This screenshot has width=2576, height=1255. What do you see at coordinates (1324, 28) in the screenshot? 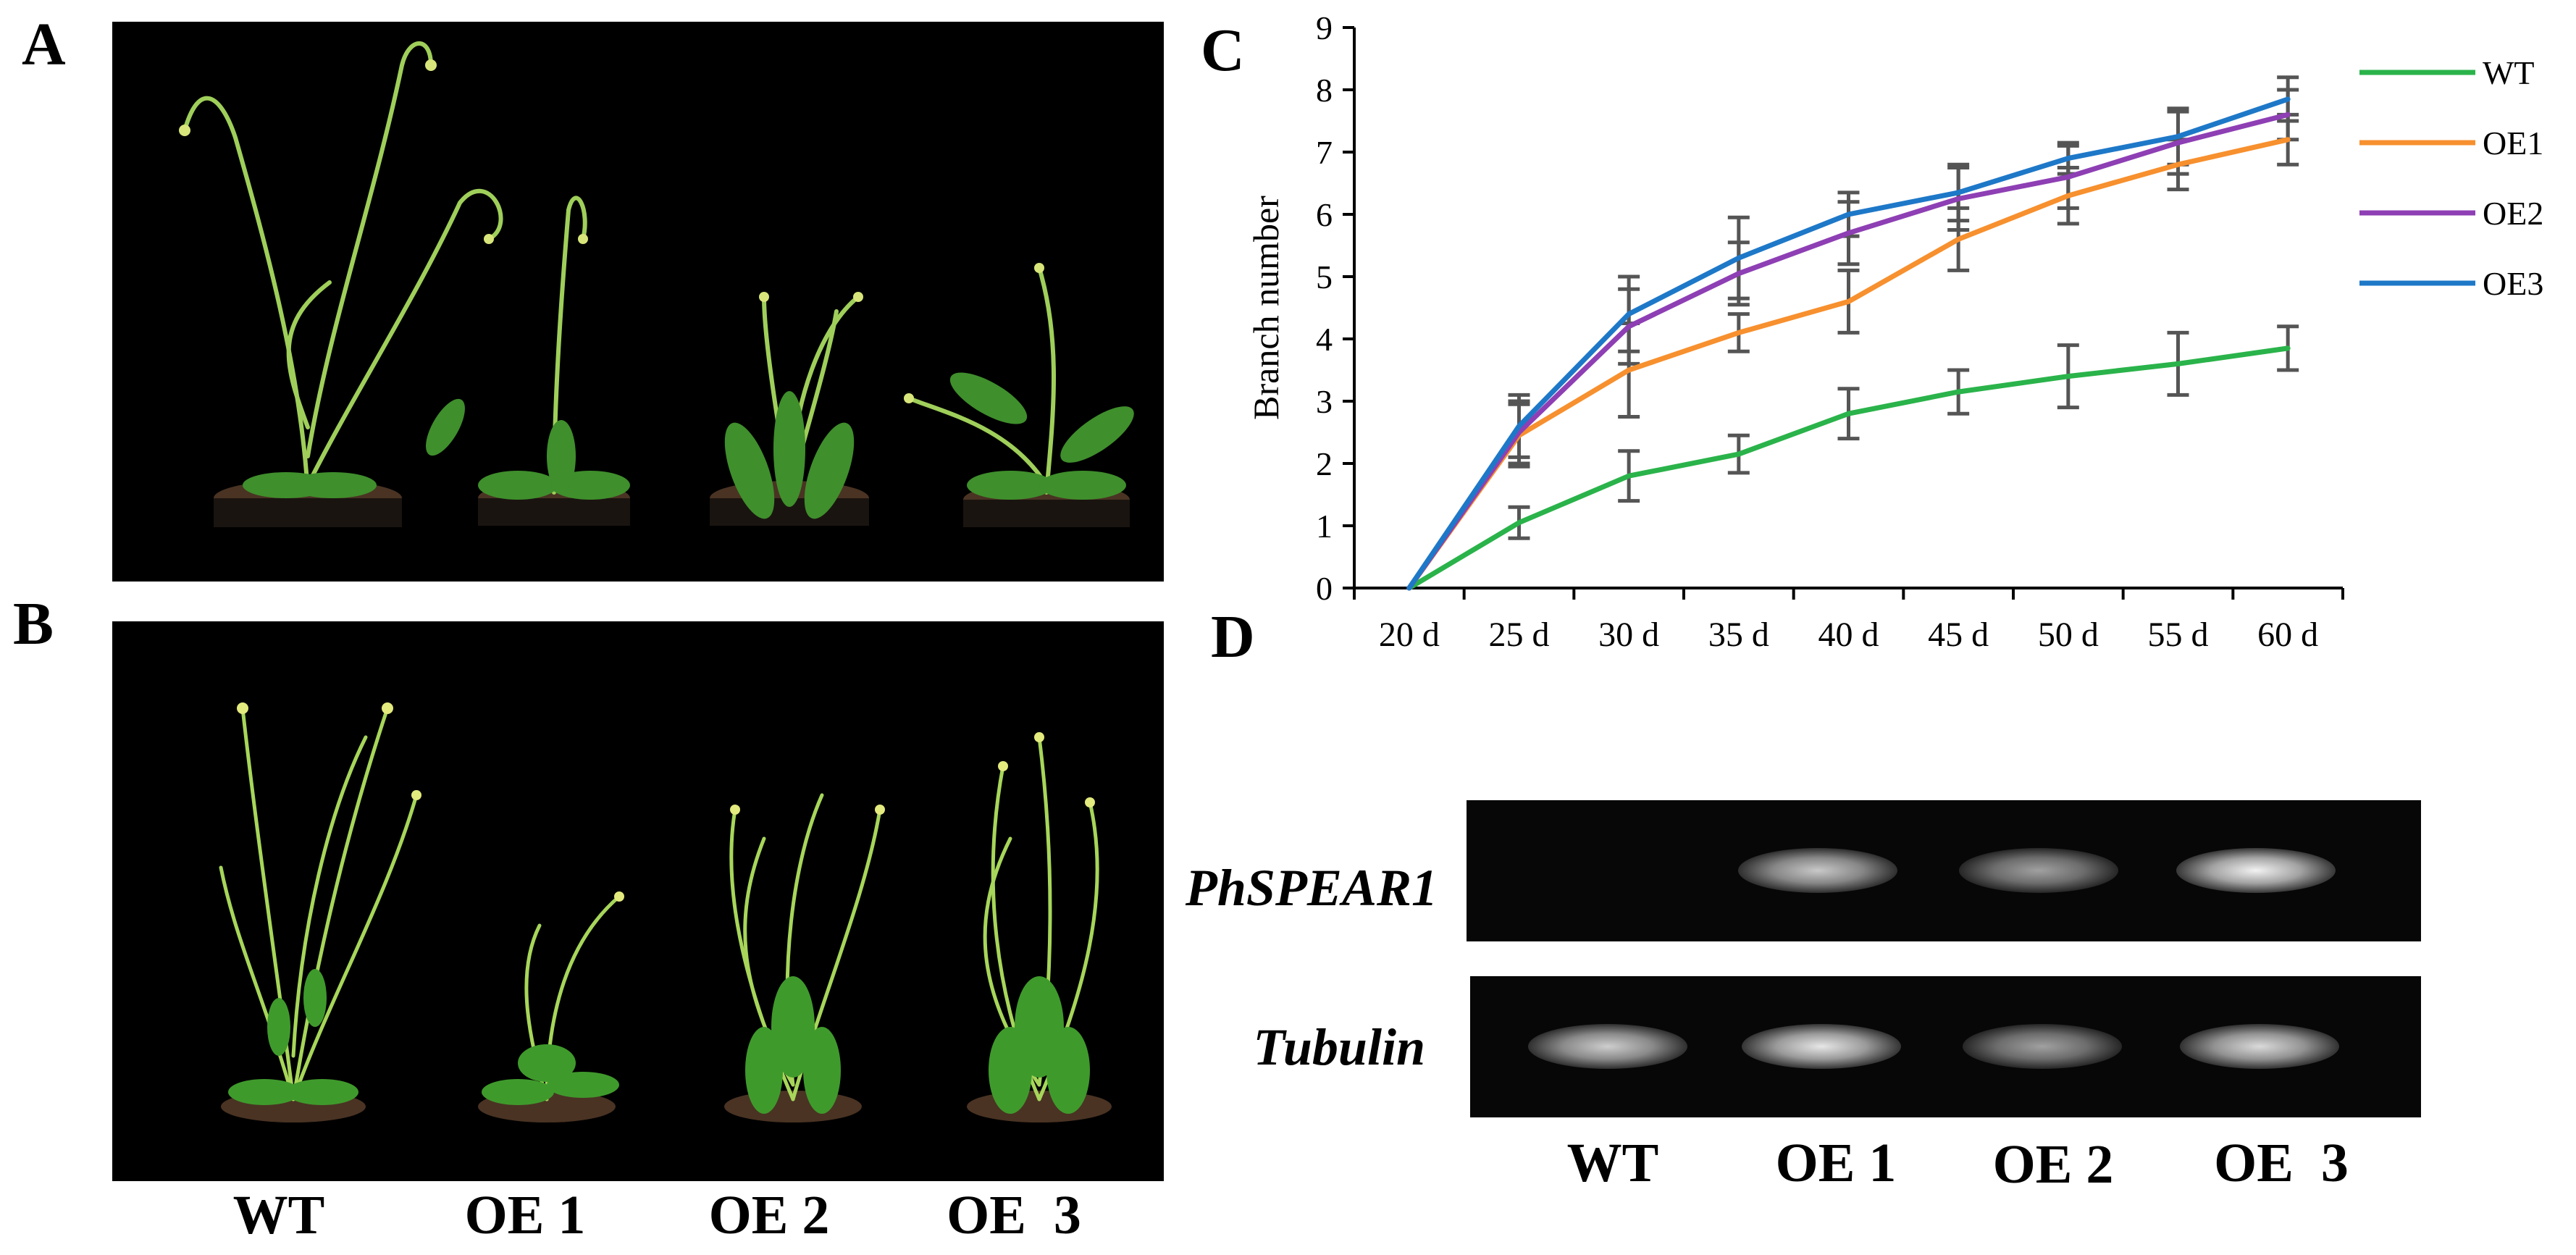
I see `y-tick-label: 9` at bounding box center [1324, 28].